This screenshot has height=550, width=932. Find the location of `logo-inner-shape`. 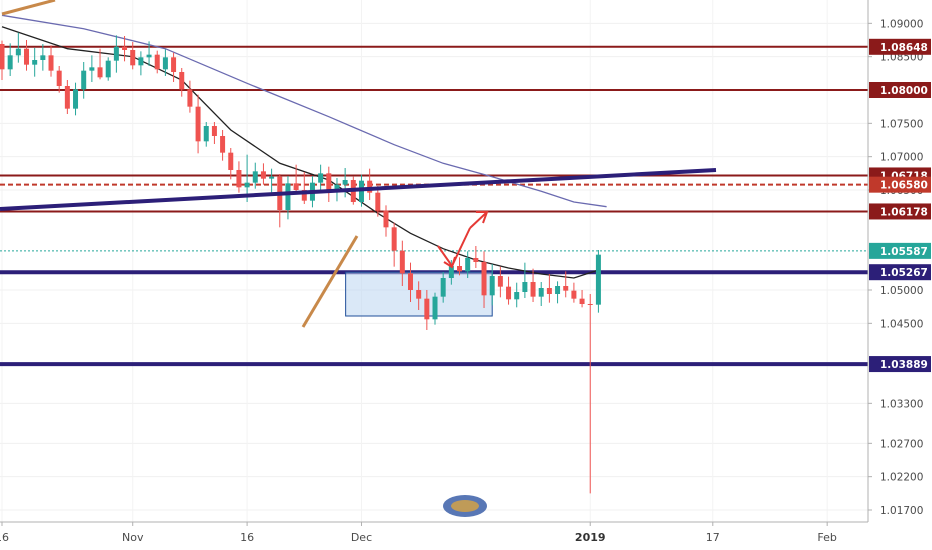

logo-inner-shape is located at coordinates (465, 506).